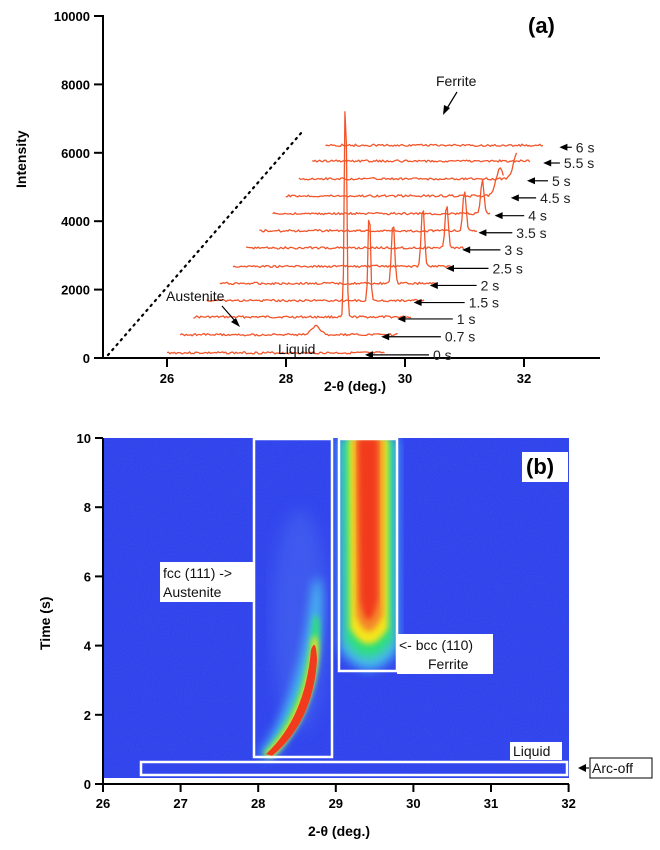 This screenshot has width=660, height=850. I want to click on bcc-label-line2: Ferrite, so click(448, 664).